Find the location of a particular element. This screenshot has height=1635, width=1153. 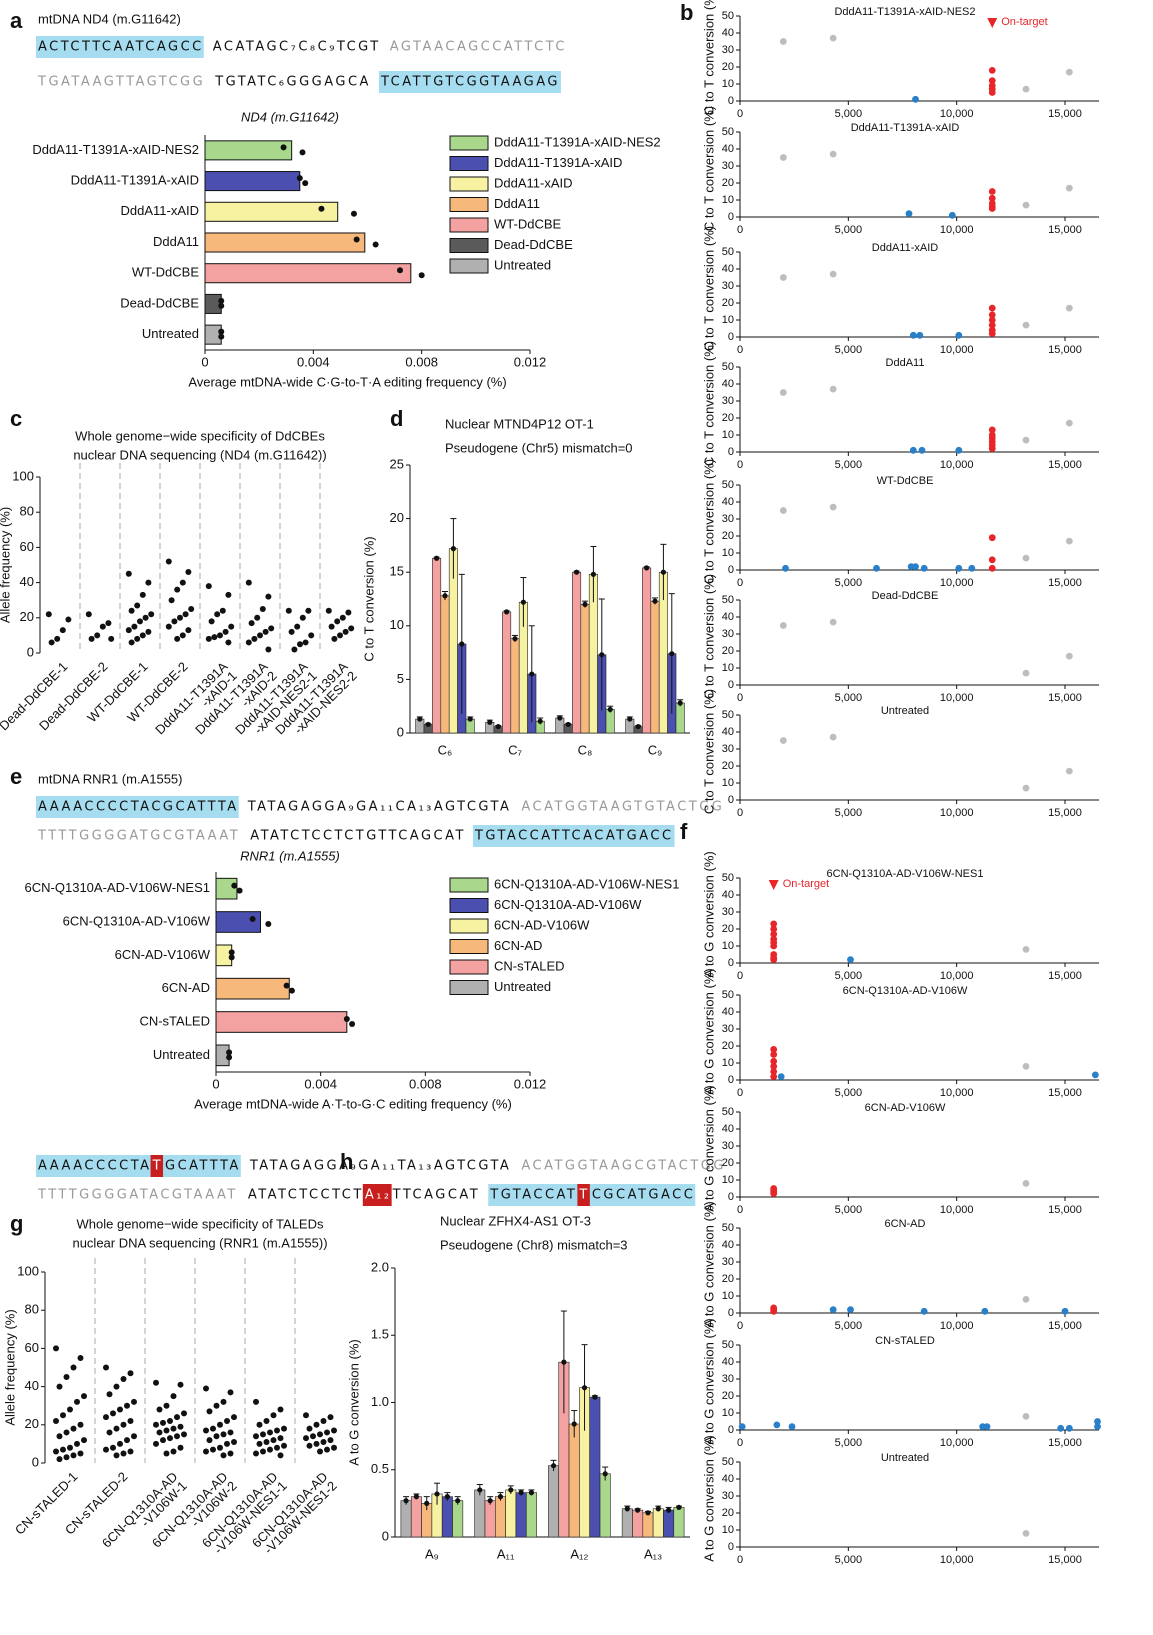

y-tick-label: 0 is located at coordinates (731, 800).